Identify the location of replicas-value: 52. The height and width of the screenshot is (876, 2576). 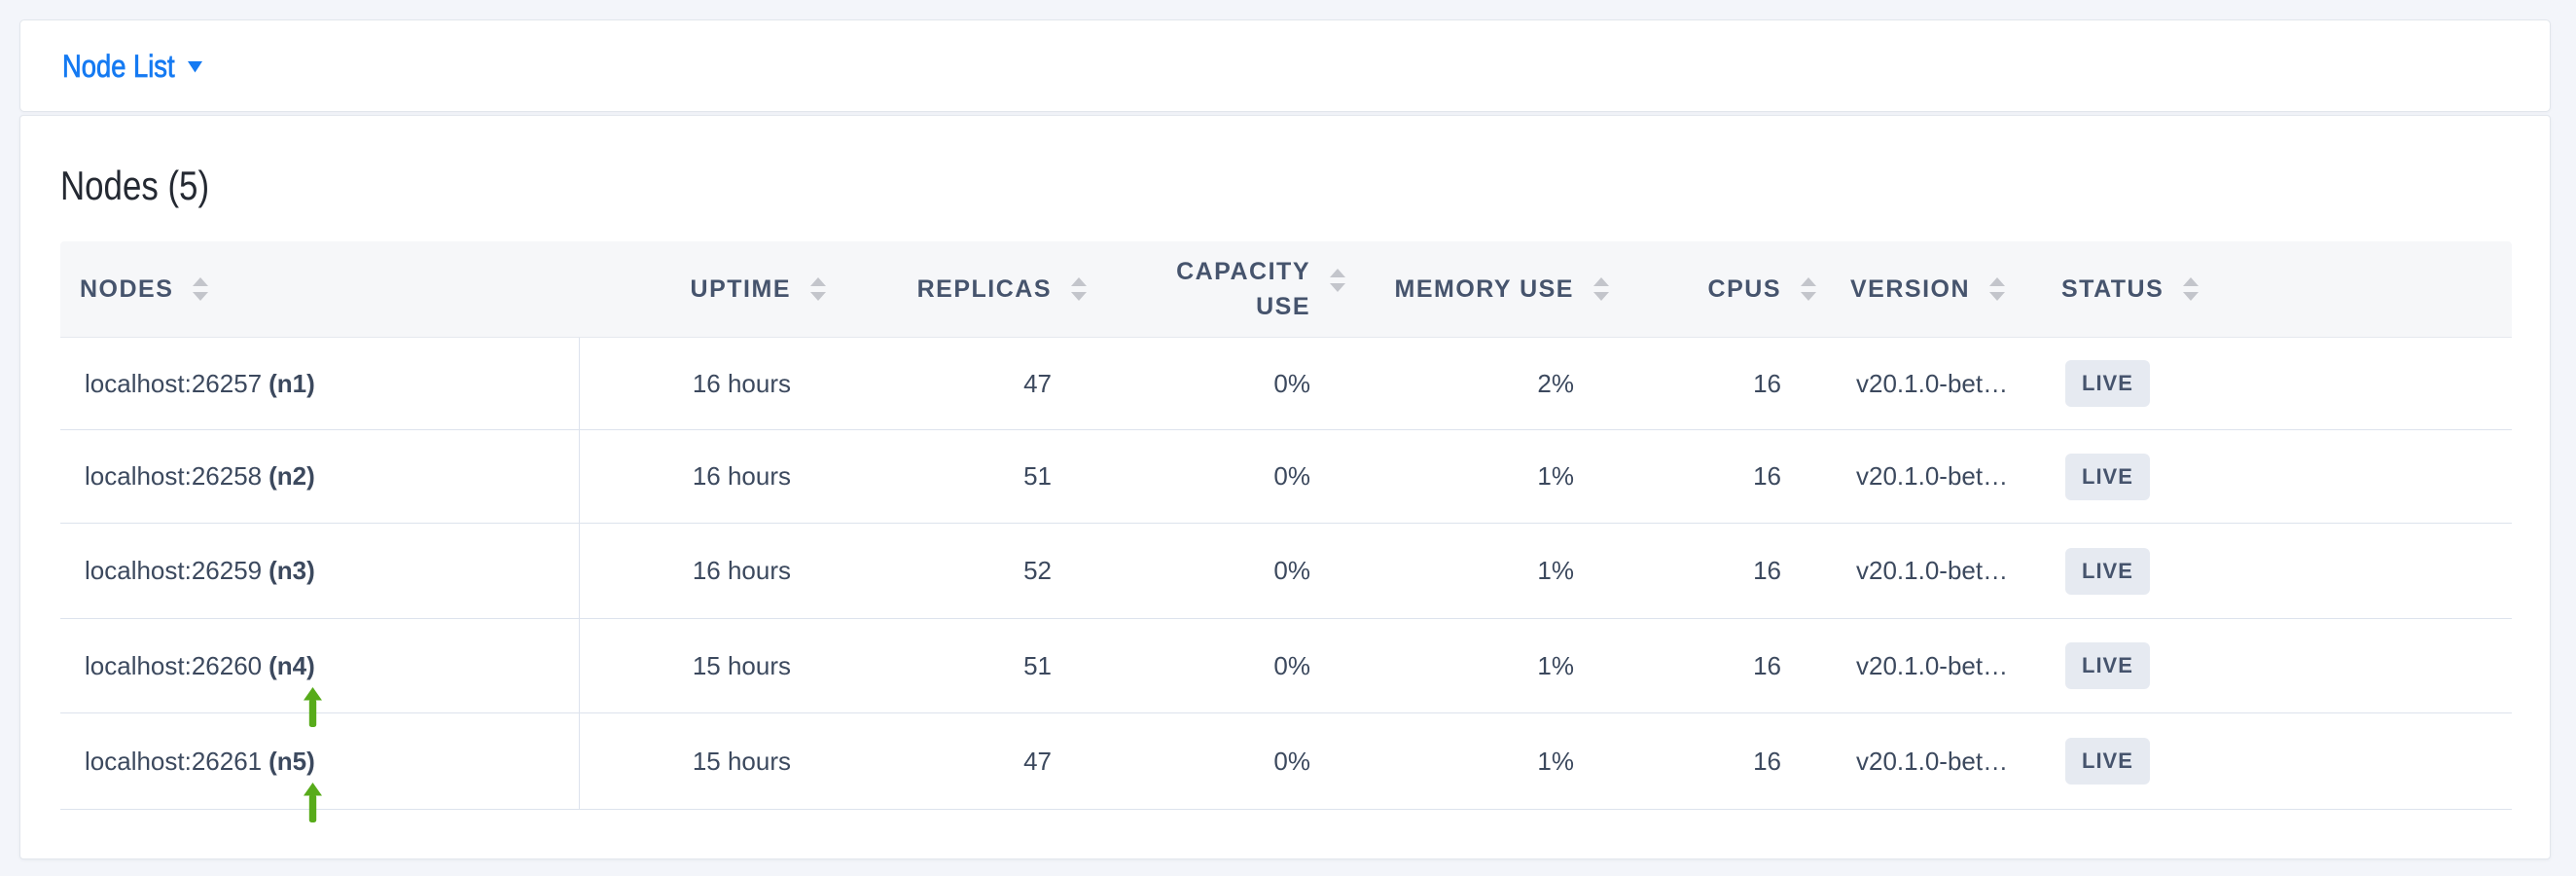
(1037, 571).